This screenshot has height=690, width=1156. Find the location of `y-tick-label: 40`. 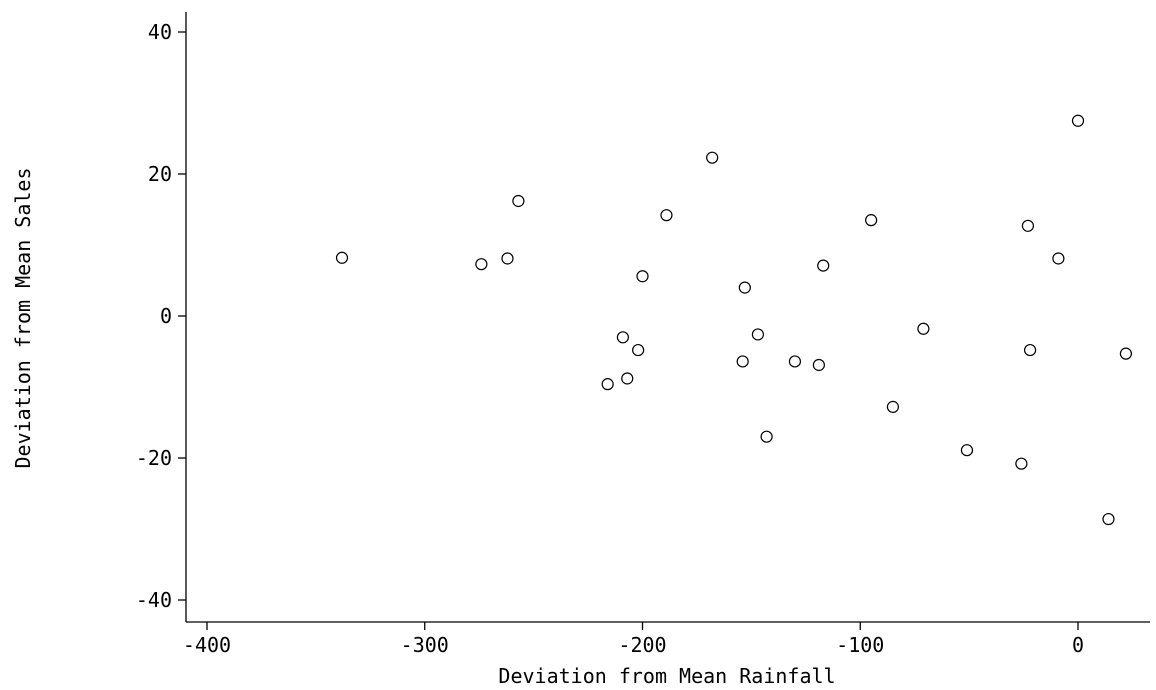

y-tick-label: 40 is located at coordinates (160, 32).